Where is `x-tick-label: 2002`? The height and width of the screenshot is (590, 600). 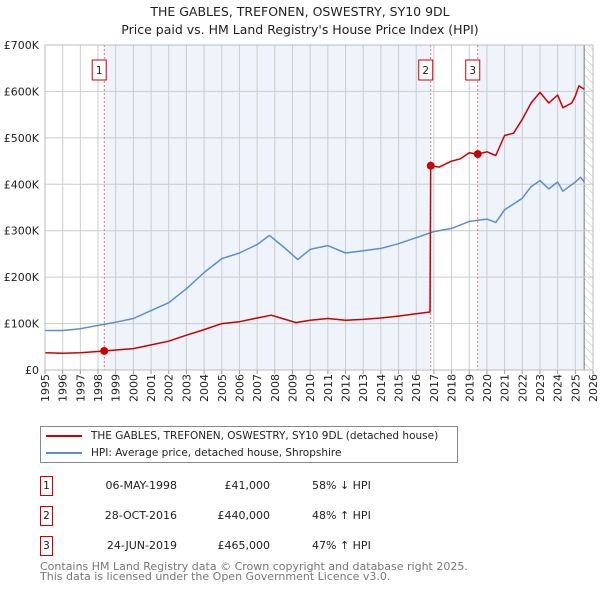 x-tick-label: 2002 is located at coordinates (169, 388).